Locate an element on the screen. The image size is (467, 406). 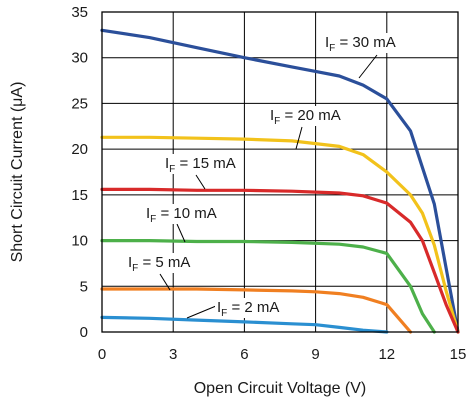
y-tick-label: 35 is located at coordinates (79, 12).